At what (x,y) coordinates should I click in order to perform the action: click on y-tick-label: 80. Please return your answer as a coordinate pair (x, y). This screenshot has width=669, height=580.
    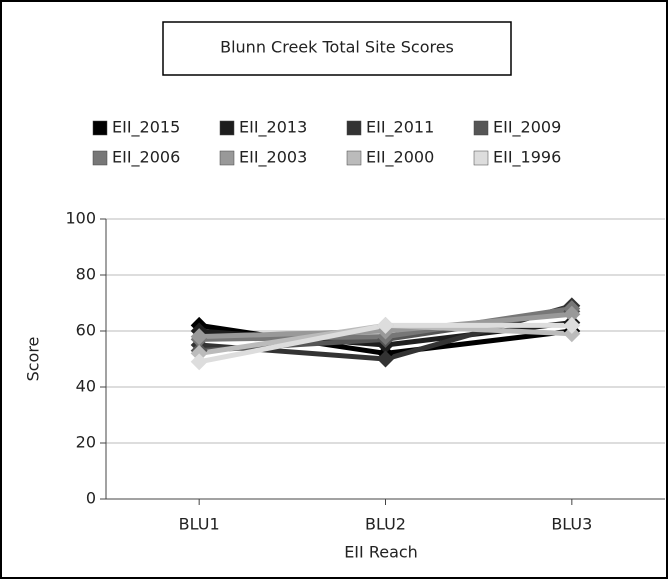
    Looking at the image, I should click on (86, 274).